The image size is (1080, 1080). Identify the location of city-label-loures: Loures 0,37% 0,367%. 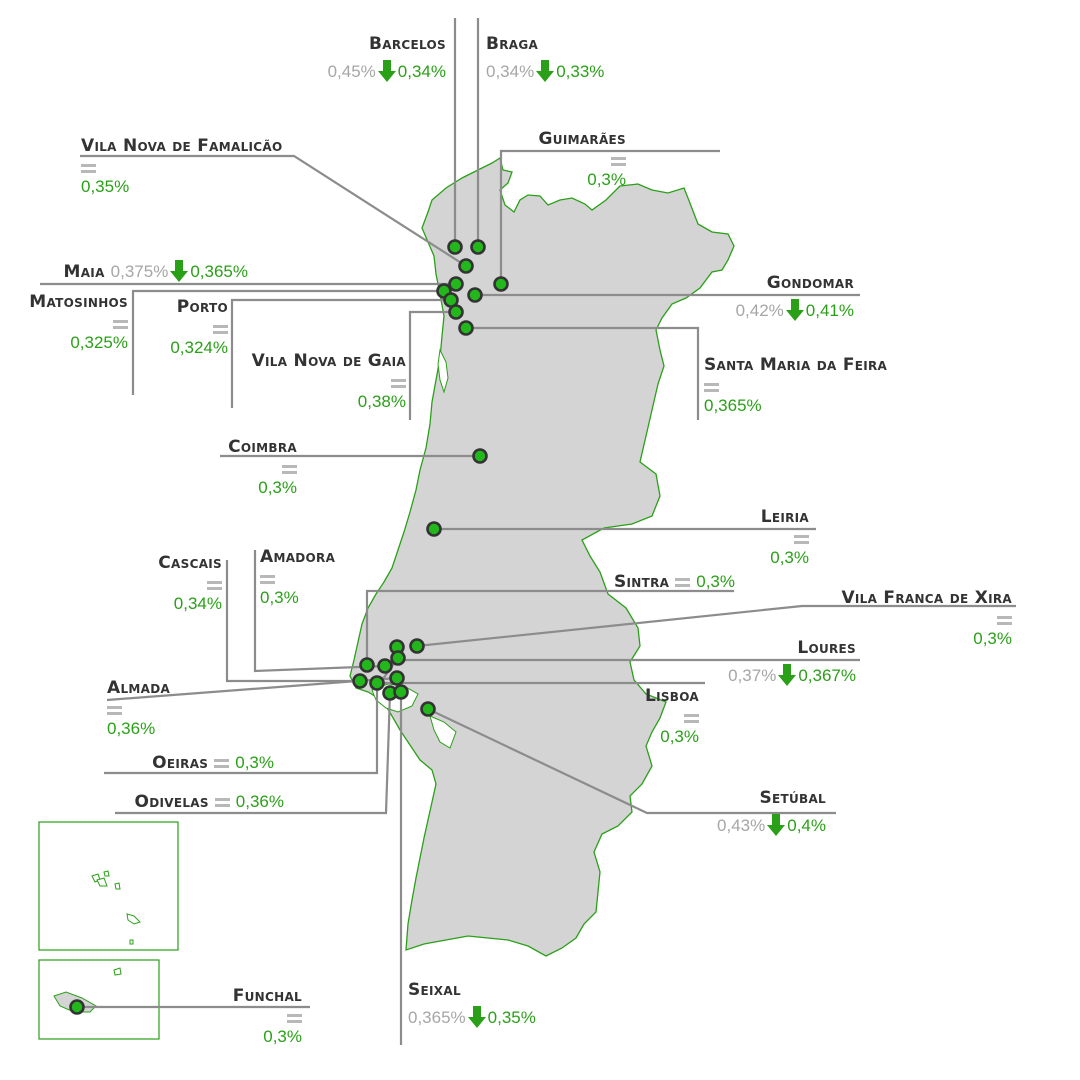
(792, 663).